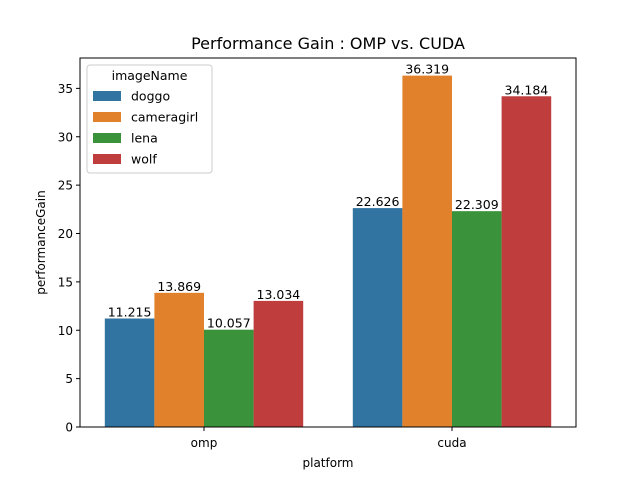  What do you see at coordinates (328, 43) in the screenshot?
I see `chart-title: Performance Gain : OMP vs. CUDA` at bounding box center [328, 43].